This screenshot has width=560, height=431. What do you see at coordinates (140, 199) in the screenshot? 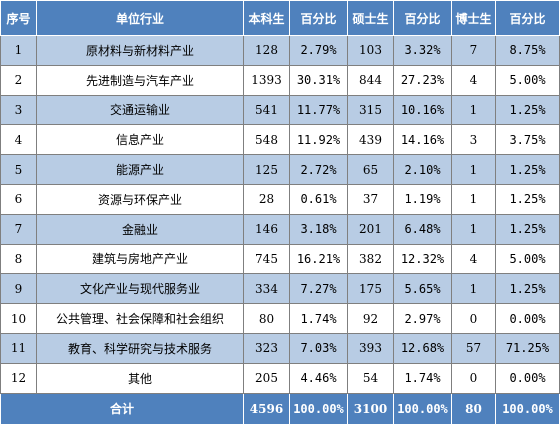
I see `cell-industry: 资源与环保产业` at bounding box center [140, 199].